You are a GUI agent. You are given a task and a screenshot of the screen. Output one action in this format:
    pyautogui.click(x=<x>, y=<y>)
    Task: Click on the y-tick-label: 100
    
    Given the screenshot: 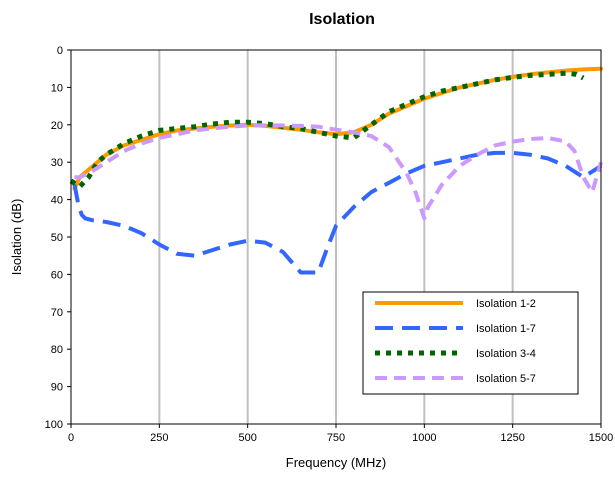 What is the action you would take?
    pyautogui.click(x=54, y=425)
    